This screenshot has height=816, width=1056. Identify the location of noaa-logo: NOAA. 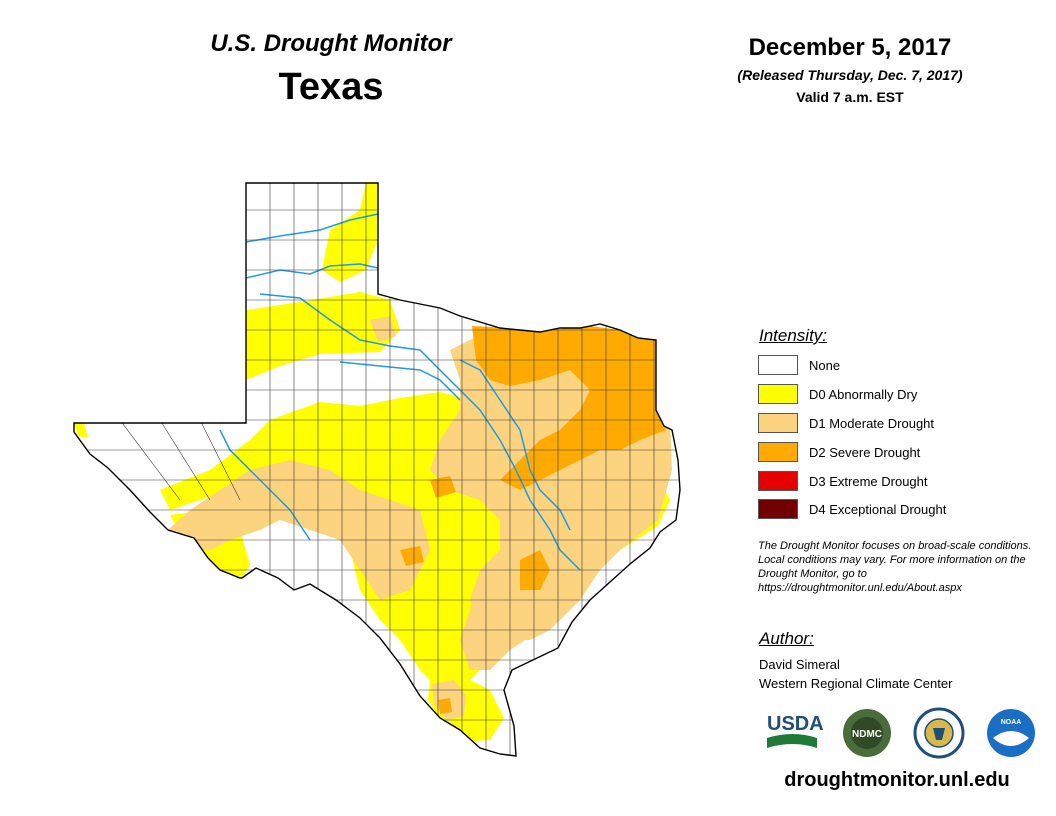
(1011, 733).